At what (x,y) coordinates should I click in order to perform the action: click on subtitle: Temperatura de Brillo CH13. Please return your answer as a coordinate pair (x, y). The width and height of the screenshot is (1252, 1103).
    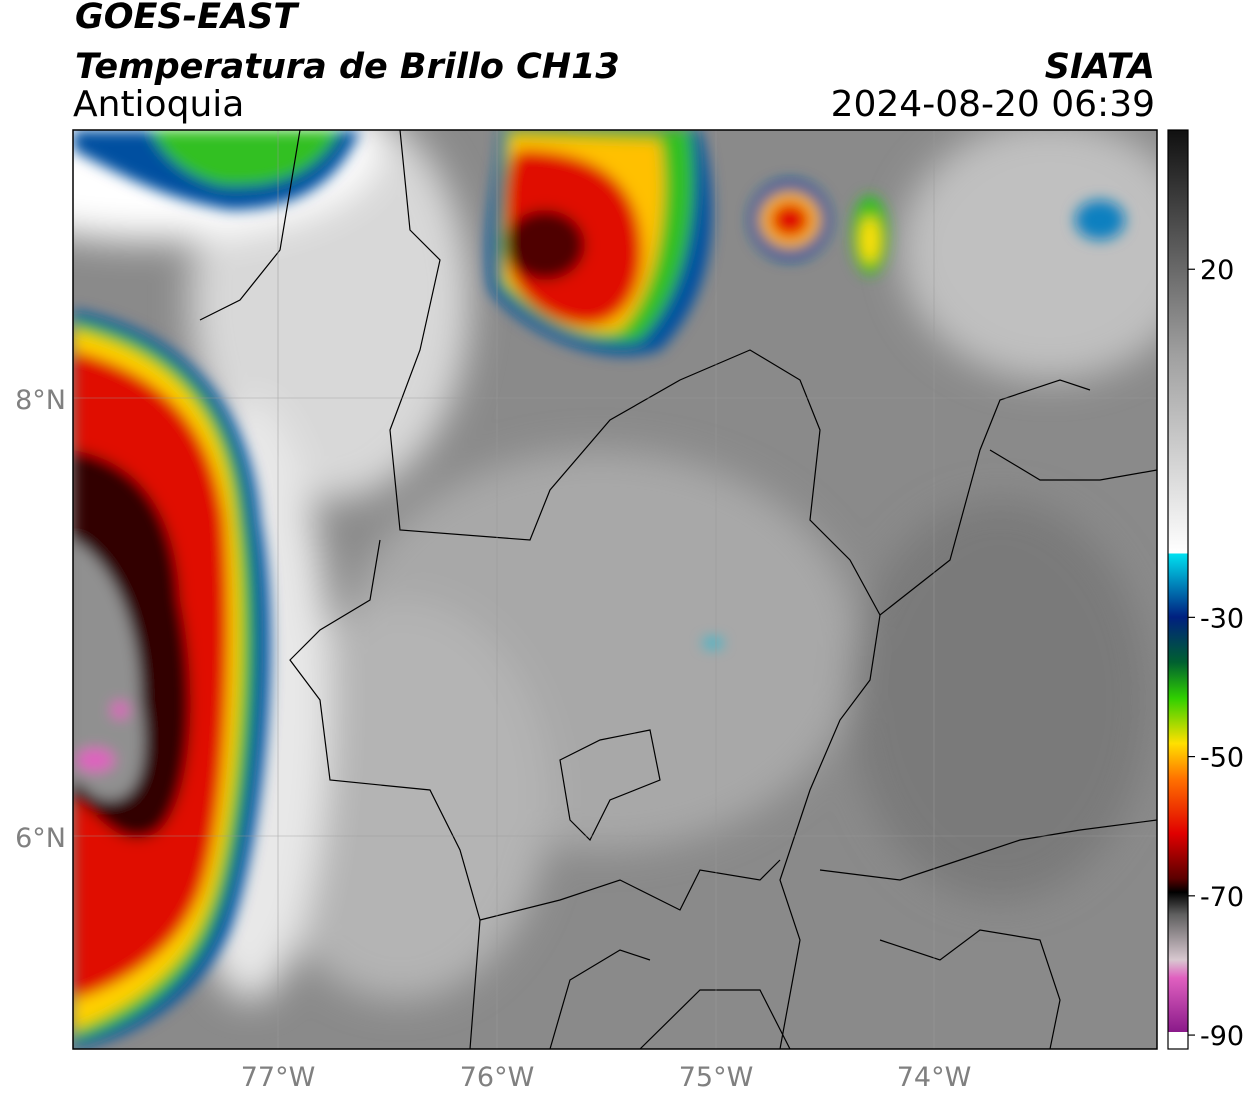
    Looking at the image, I should click on (347, 67).